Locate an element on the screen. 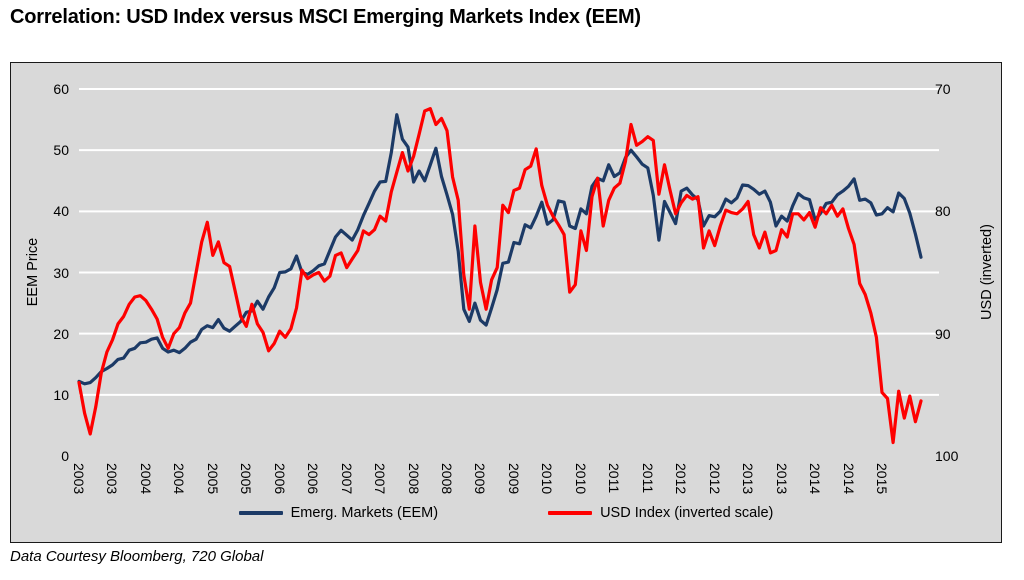  usd-line-swatch is located at coordinates (570, 513).